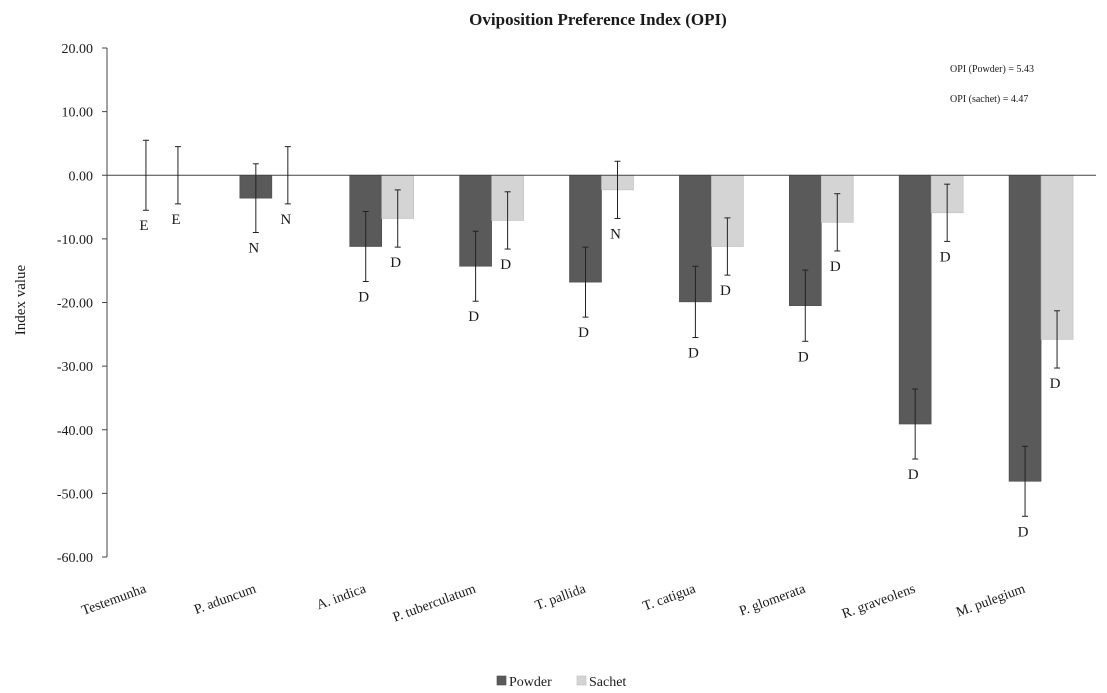 The height and width of the screenshot is (693, 1107). I want to click on opi-annotation: OPI (sachet) = 4.47, so click(989, 99).